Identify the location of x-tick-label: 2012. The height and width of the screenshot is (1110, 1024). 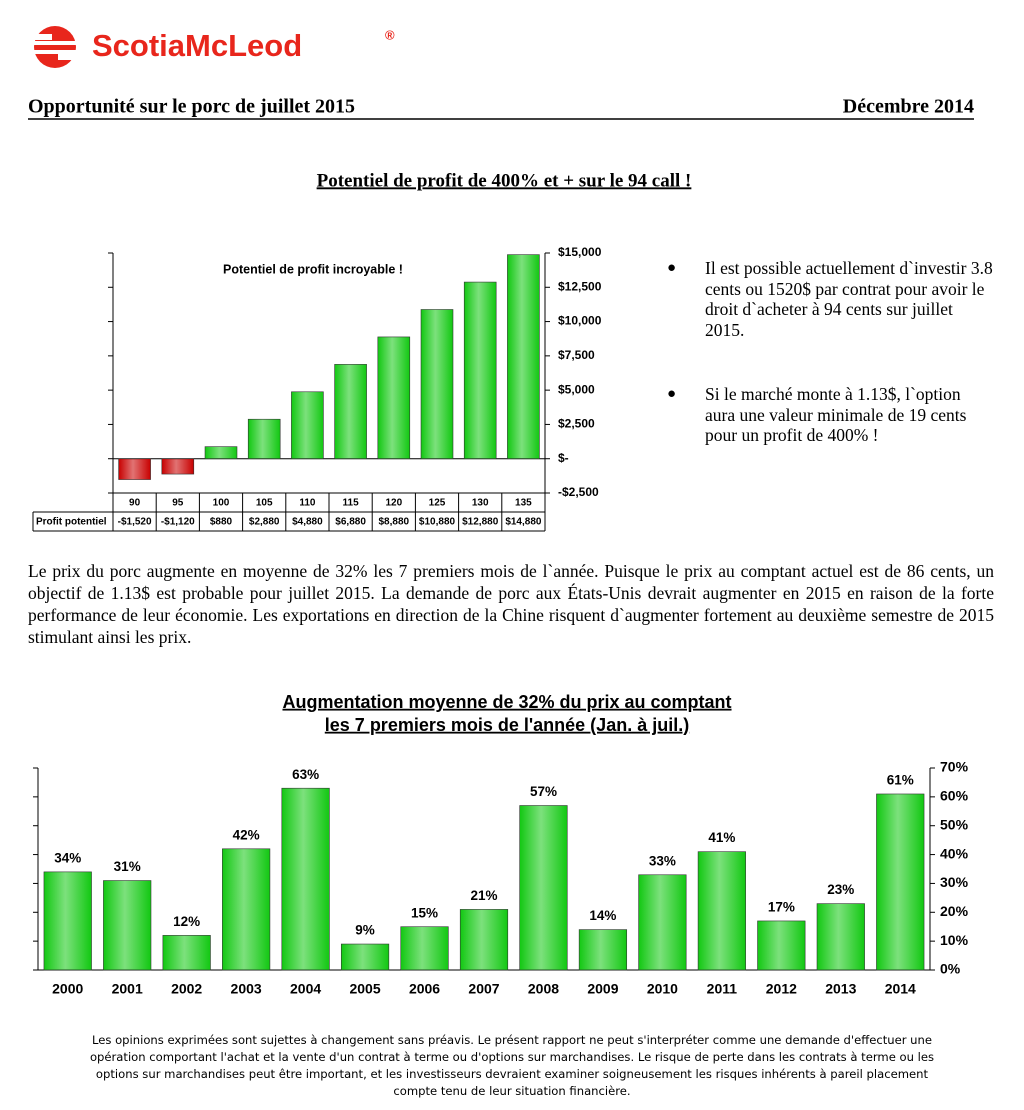
(781, 989).